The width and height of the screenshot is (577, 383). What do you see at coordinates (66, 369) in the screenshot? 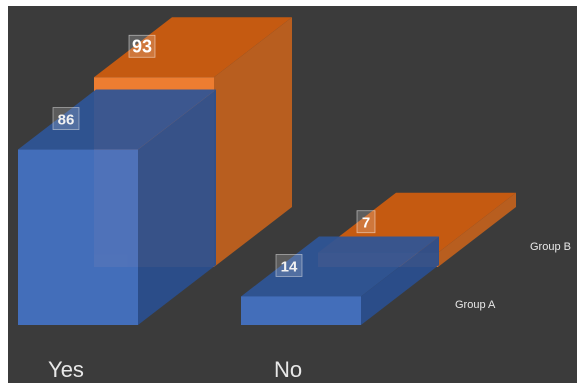
I see `category-label: Yes` at bounding box center [66, 369].